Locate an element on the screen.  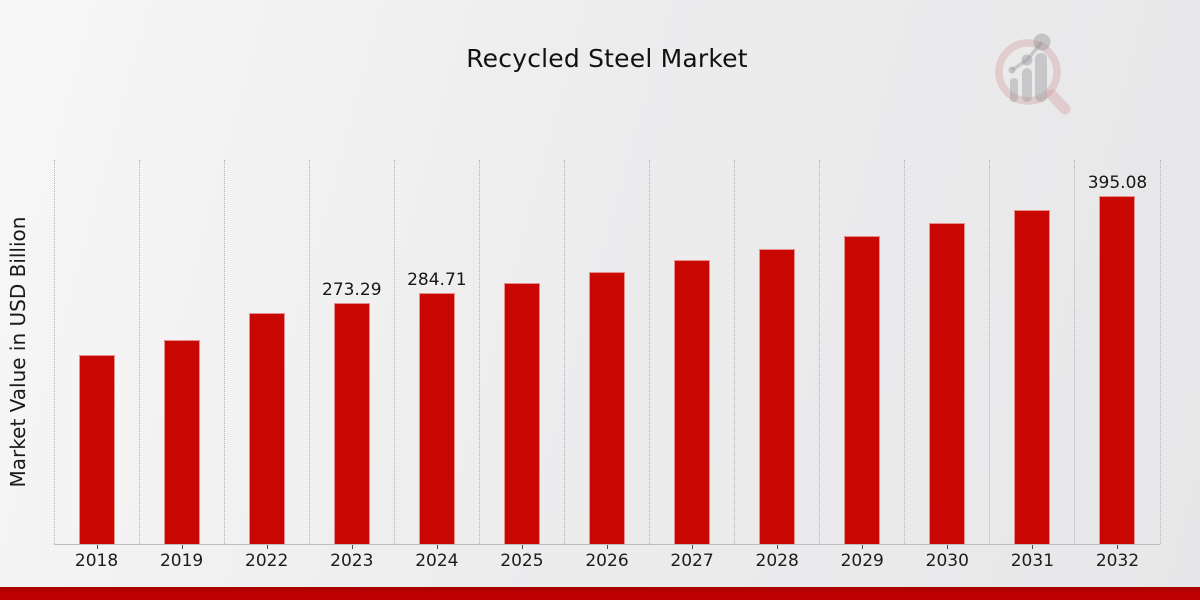
chart-title: Recycled Steel Market is located at coordinates (607, 58).